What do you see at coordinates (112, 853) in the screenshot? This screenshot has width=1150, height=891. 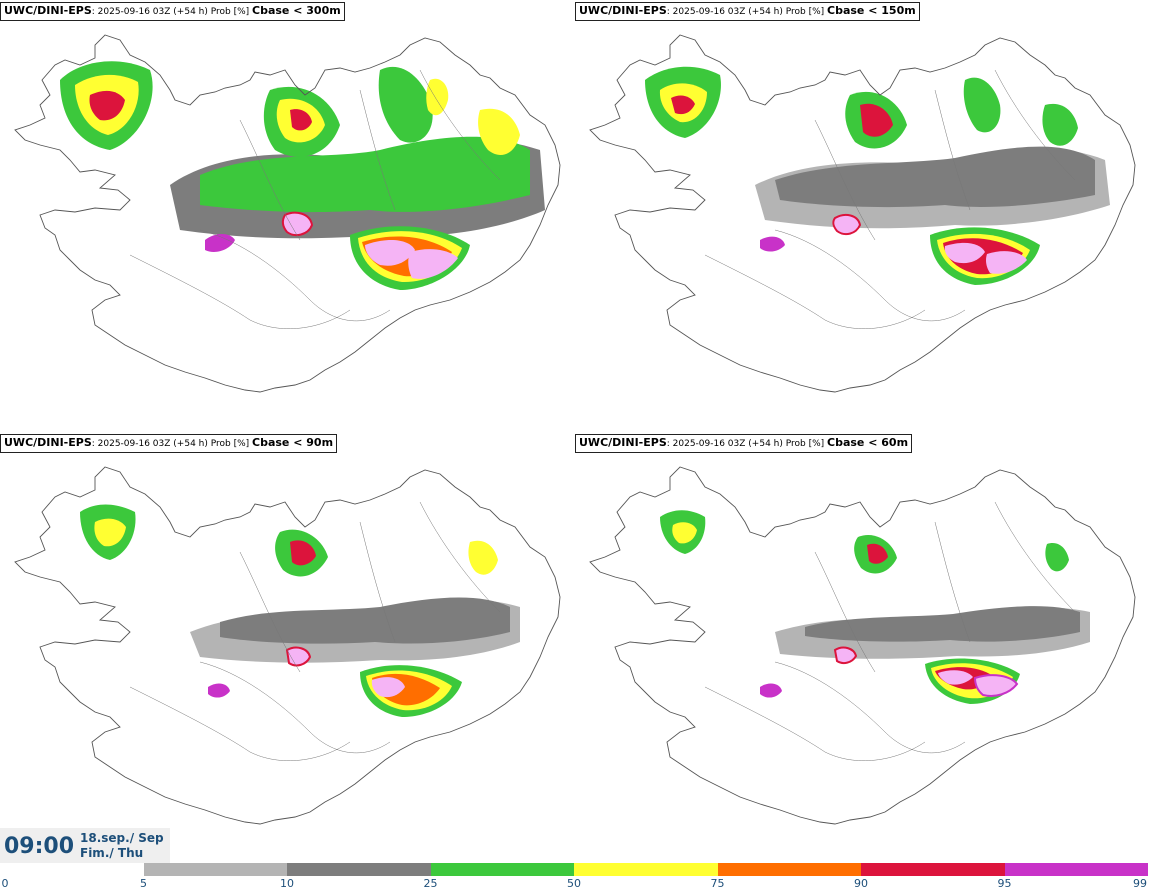 I see `valid-day: Fim./ Thu` at bounding box center [112, 853].